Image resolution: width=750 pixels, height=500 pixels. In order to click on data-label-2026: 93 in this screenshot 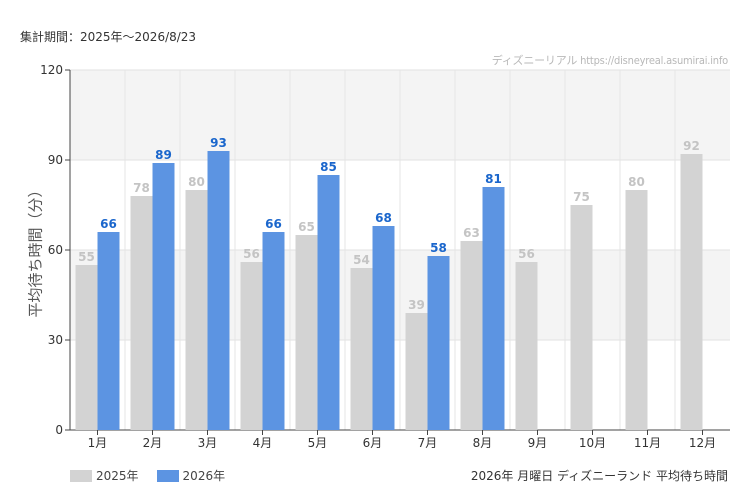, I will do `click(218, 143)`.